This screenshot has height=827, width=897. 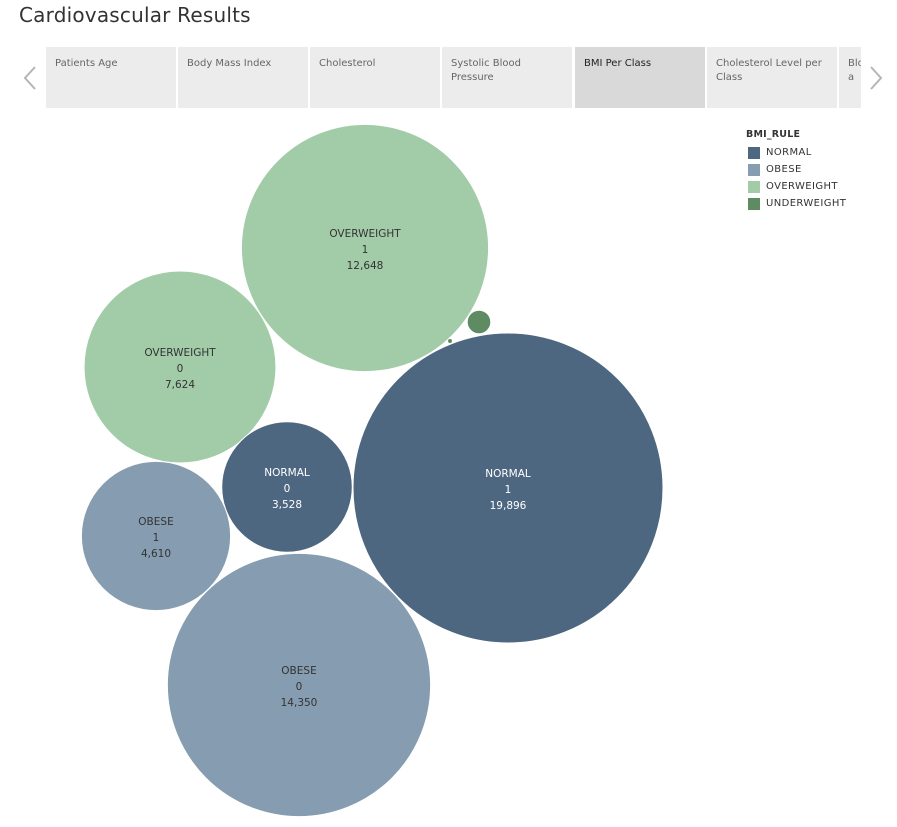 I want to click on bubble-value-label: 4,610, so click(x=156, y=554).